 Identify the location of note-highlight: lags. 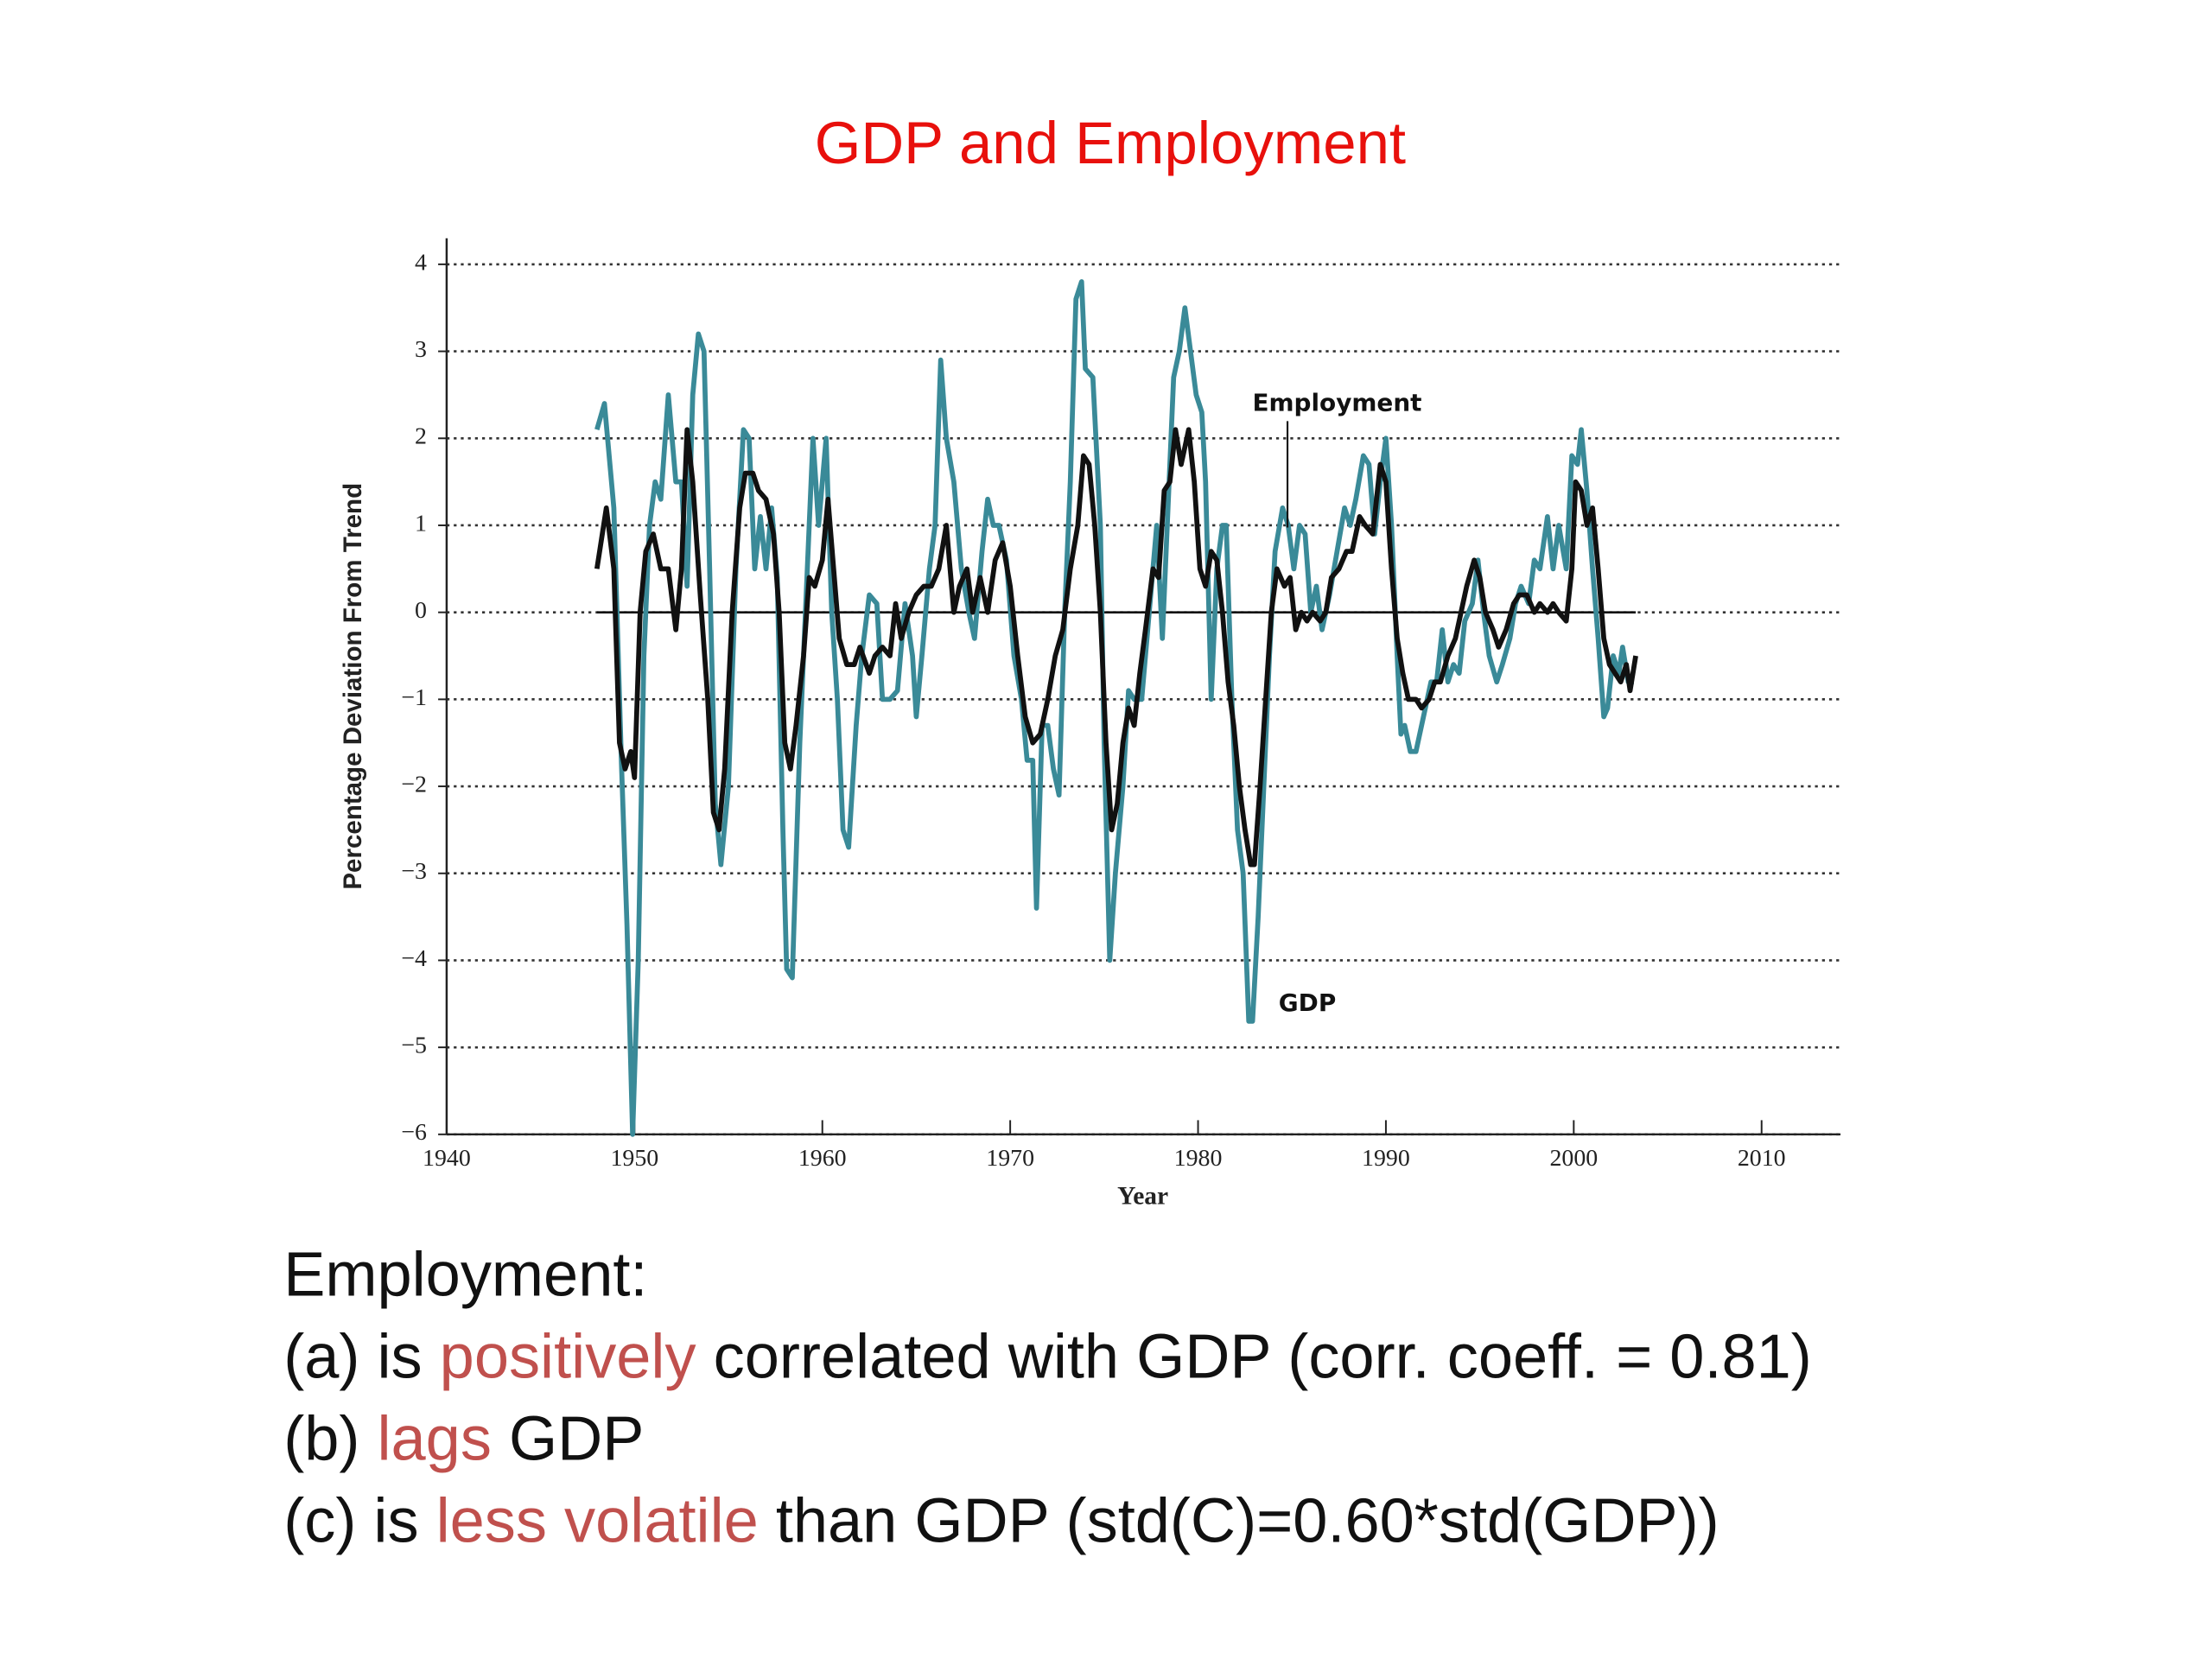
(434, 1439).